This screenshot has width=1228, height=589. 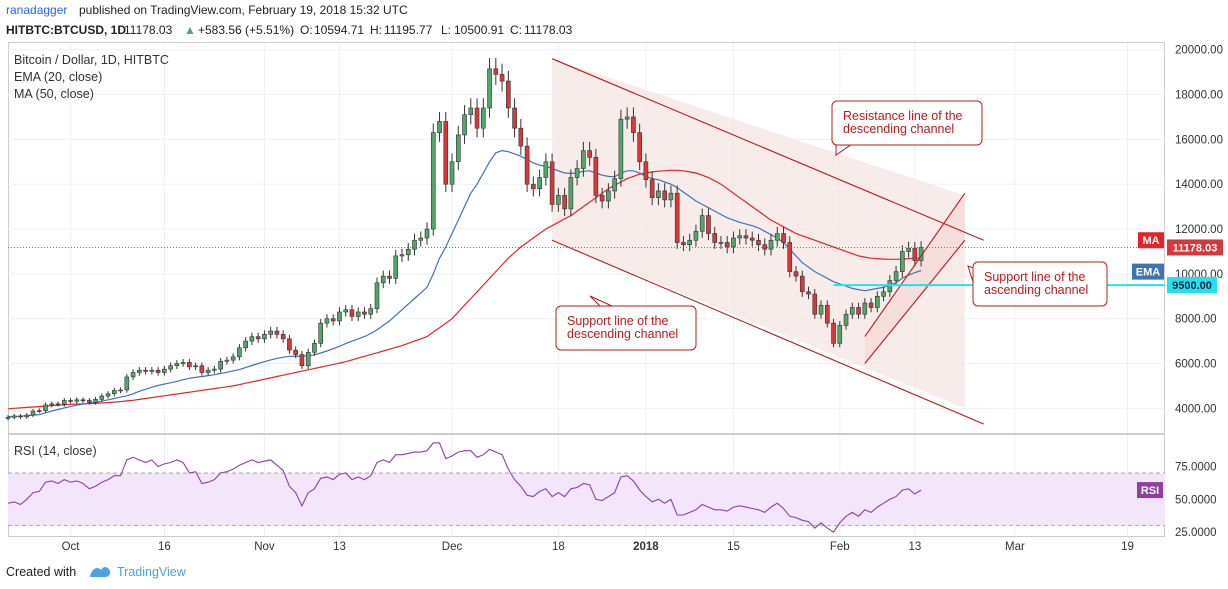 What do you see at coordinates (1035, 277) in the screenshot?
I see `support-asc-callout-text: Support line of the` at bounding box center [1035, 277].